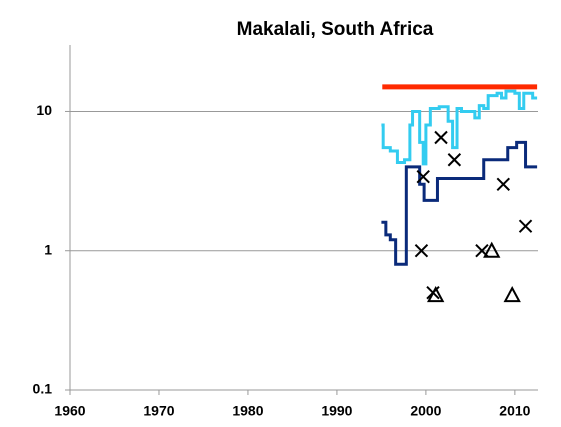 This screenshot has width=561, height=427. I want to click on x-tick-label: 1990, so click(336, 411).